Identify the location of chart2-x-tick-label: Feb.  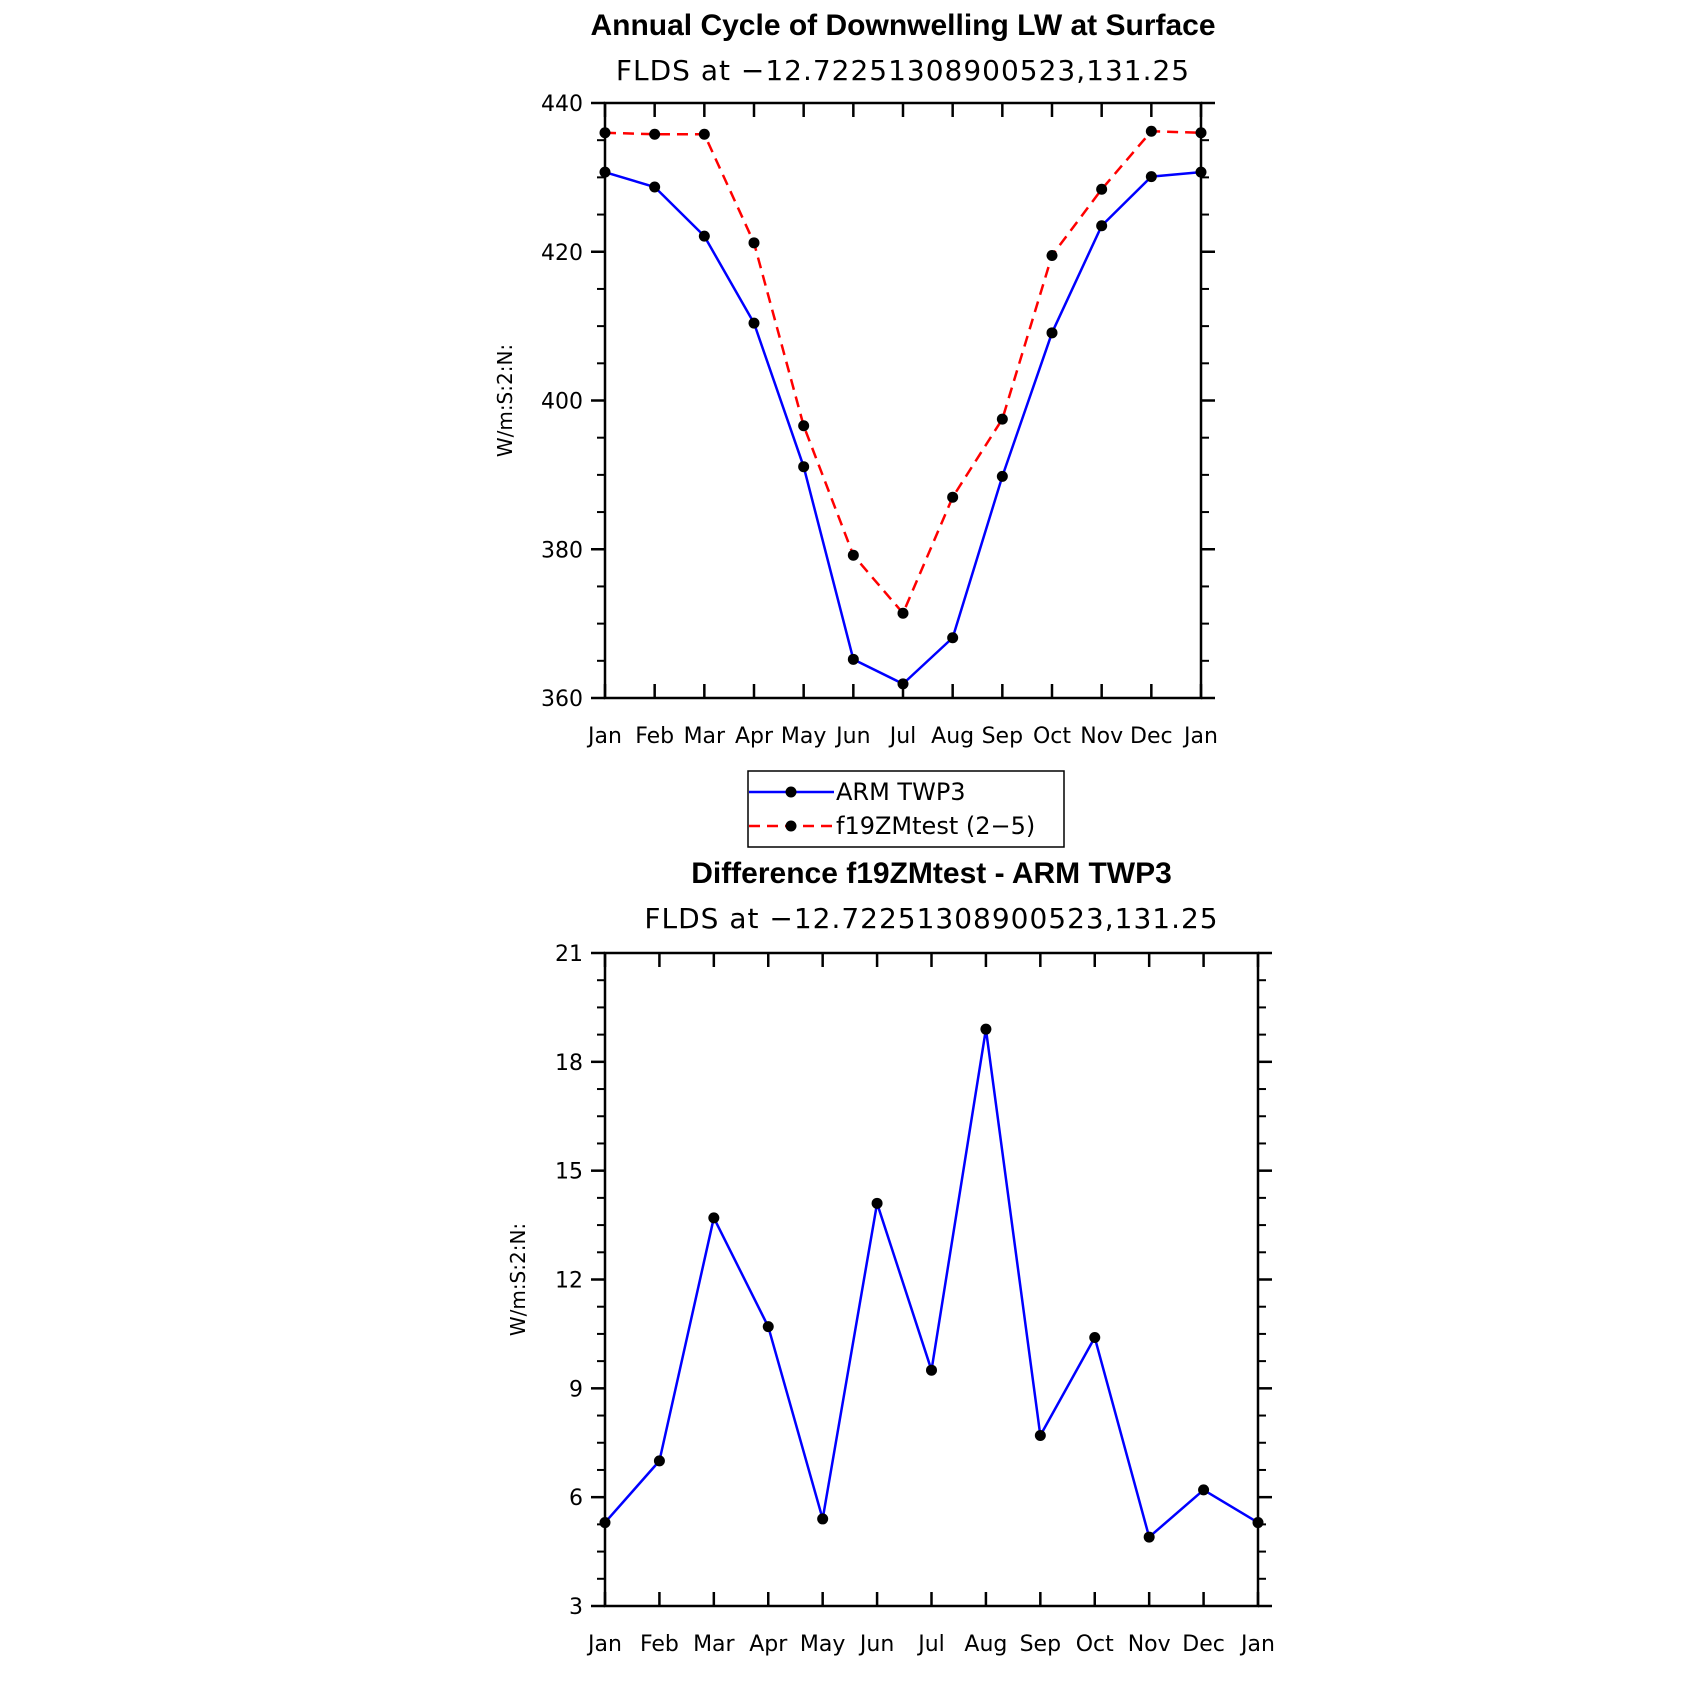
(659, 1644).